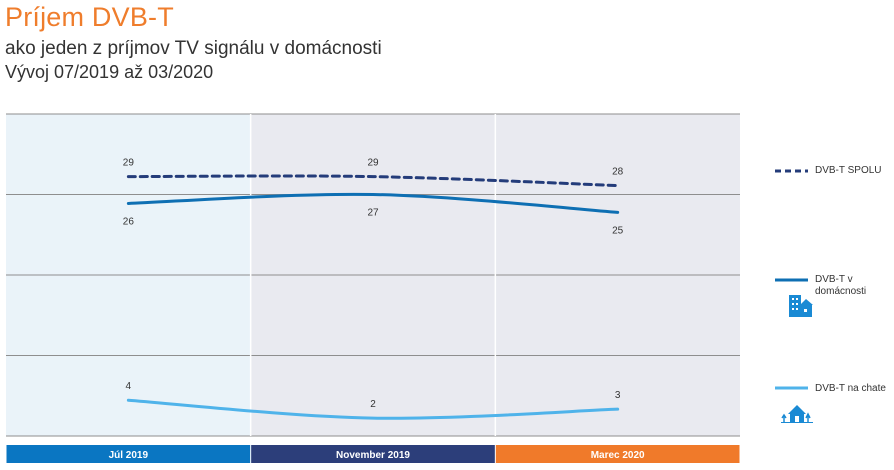 Image resolution: width=894 pixels, height=470 pixels. What do you see at coordinates (618, 230) in the screenshot?
I see `data-label: 25` at bounding box center [618, 230].